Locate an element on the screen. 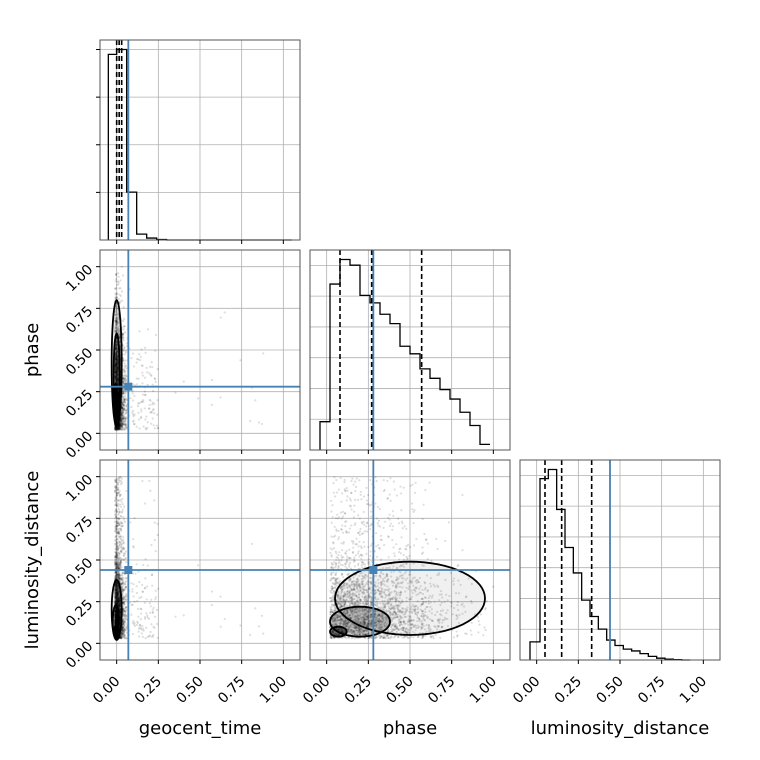 Image resolution: width=760 pixels, height=760 pixels. panel-phase-vs-geocent_time-point-2013 is located at coordinates (117, 361).